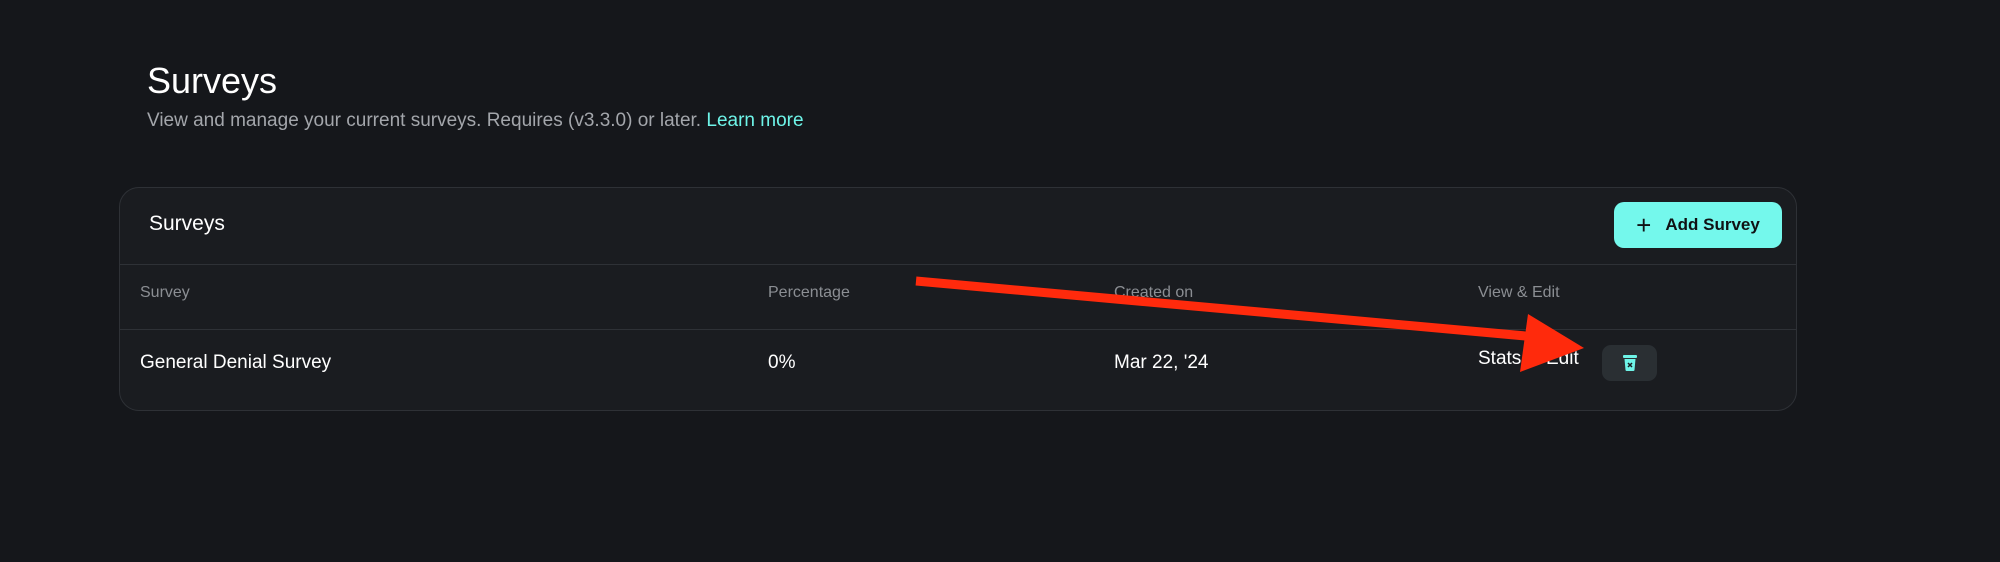 The width and height of the screenshot is (2000, 562). Describe the element at coordinates (1232, 309) in the screenshot. I see `annotation-arrow-shaft` at that location.